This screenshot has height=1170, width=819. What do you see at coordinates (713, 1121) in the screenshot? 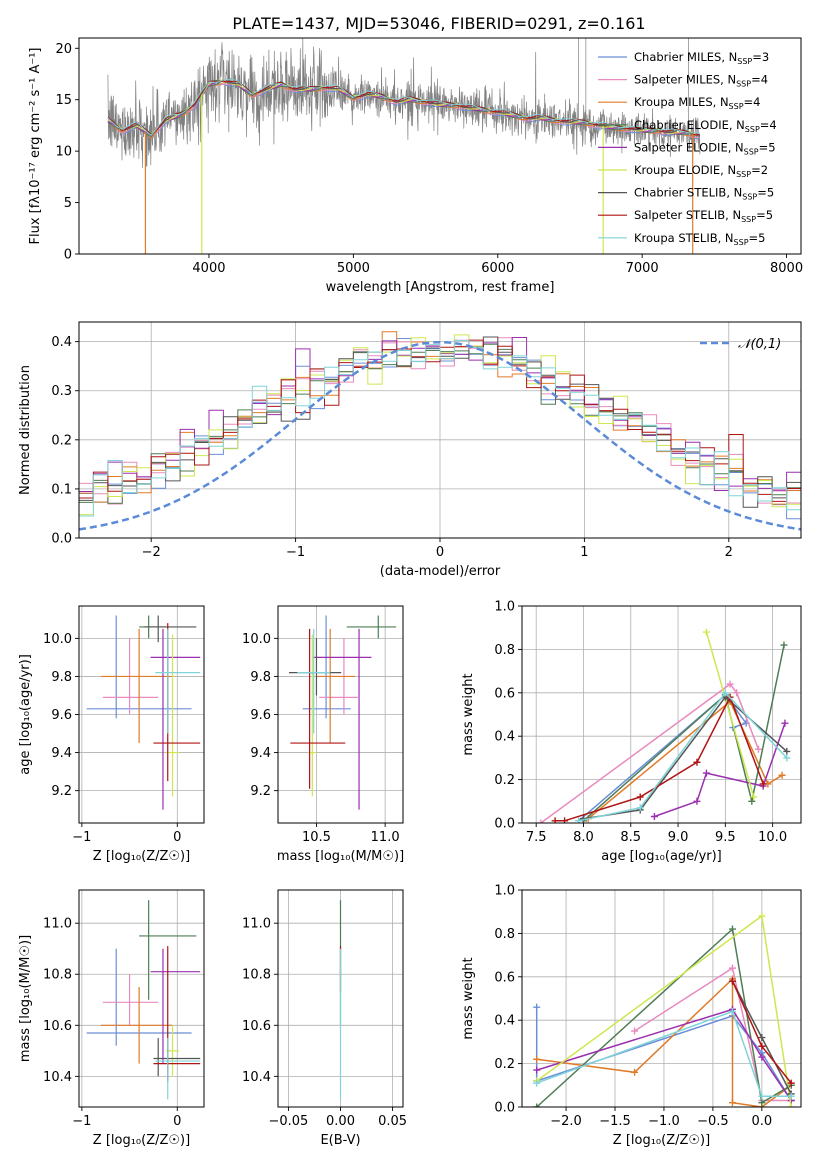
I see `x-tick-label: −0.5` at bounding box center [713, 1121].